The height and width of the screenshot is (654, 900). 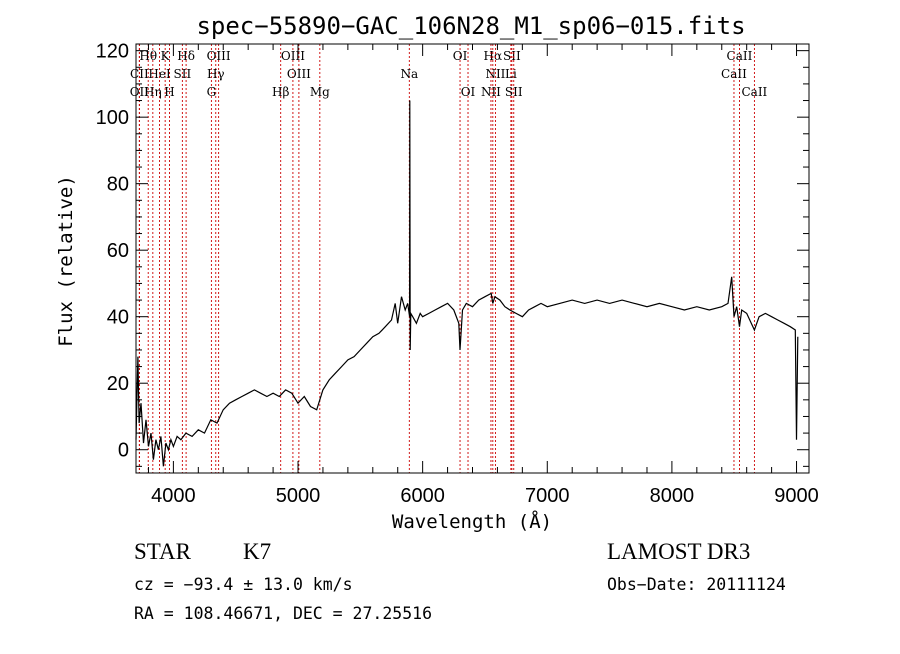 I want to click on emission-line-label: K, so click(x=166, y=56).